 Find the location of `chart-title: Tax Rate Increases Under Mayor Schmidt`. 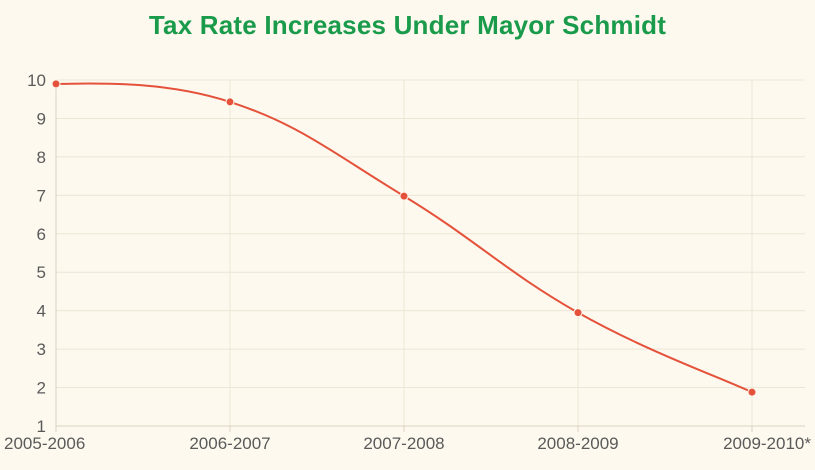

chart-title: Tax Rate Increases Under Mayor Schmidt is located at coordinates (407, 25).